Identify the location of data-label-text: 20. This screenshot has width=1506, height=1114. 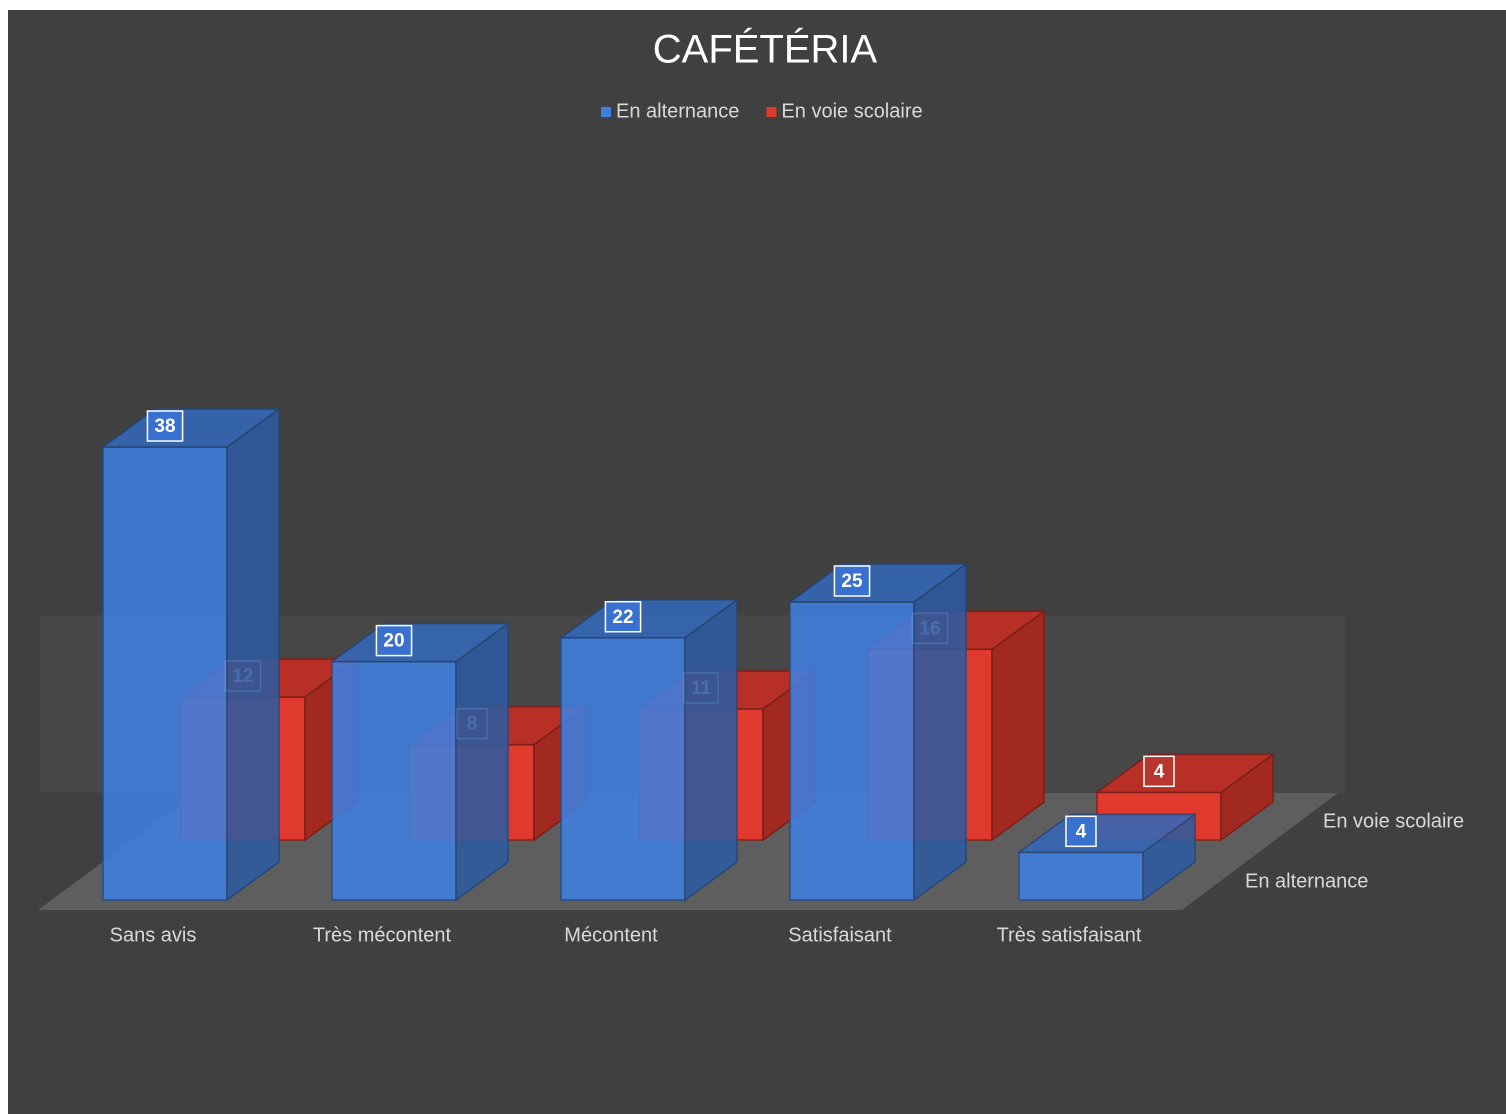
(393, 641).